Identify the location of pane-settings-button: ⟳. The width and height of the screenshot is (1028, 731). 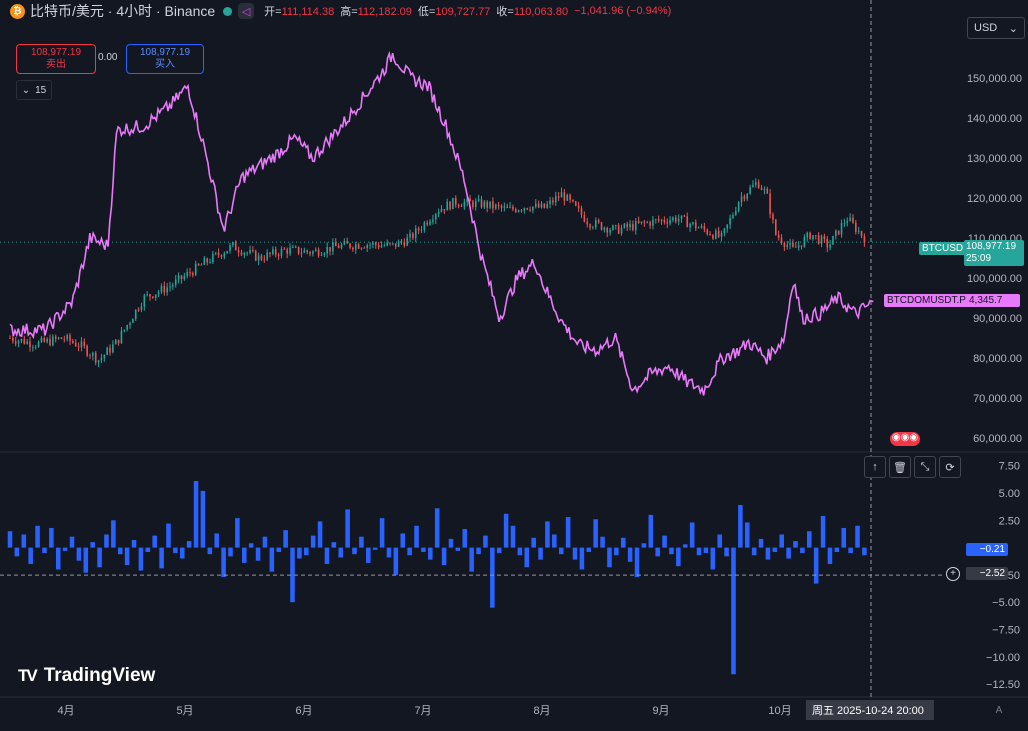
(950, 467).